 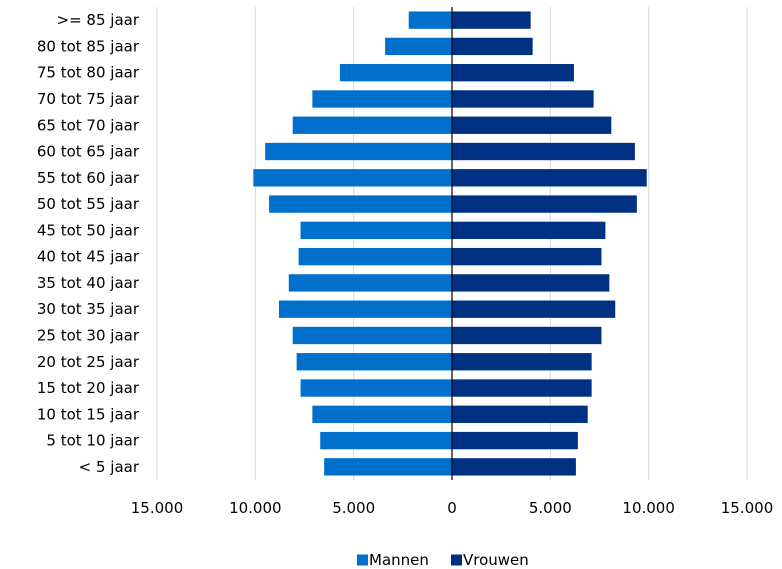 What do you see at coordinates (88, 309) in the screenshot?
I see `category-label-30-tot-35-jaar: 30 tot 35 jaar` at bounding box center [88, 309].